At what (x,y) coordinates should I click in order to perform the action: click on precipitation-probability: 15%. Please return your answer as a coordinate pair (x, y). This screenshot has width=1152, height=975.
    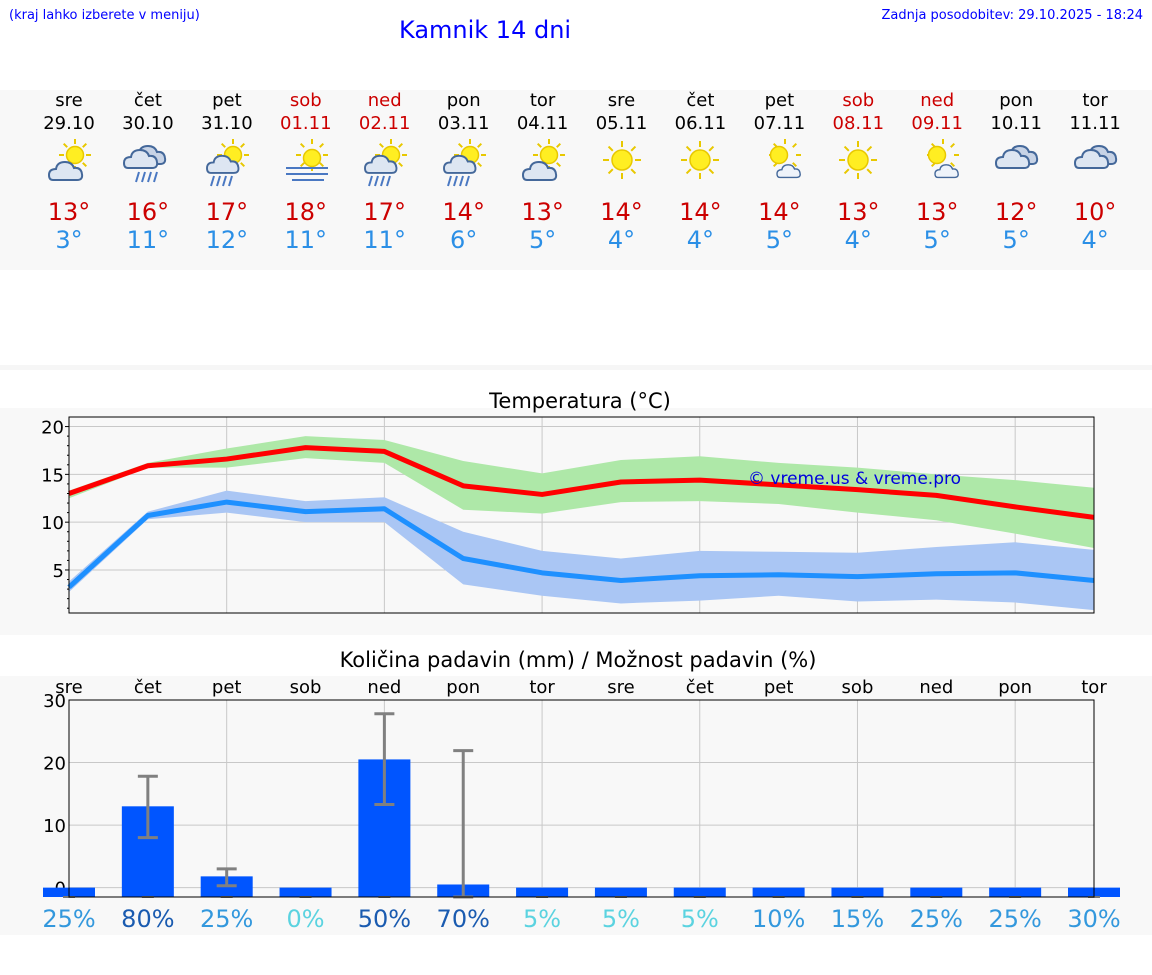
    Looking at the image, I should click on (857, 919).